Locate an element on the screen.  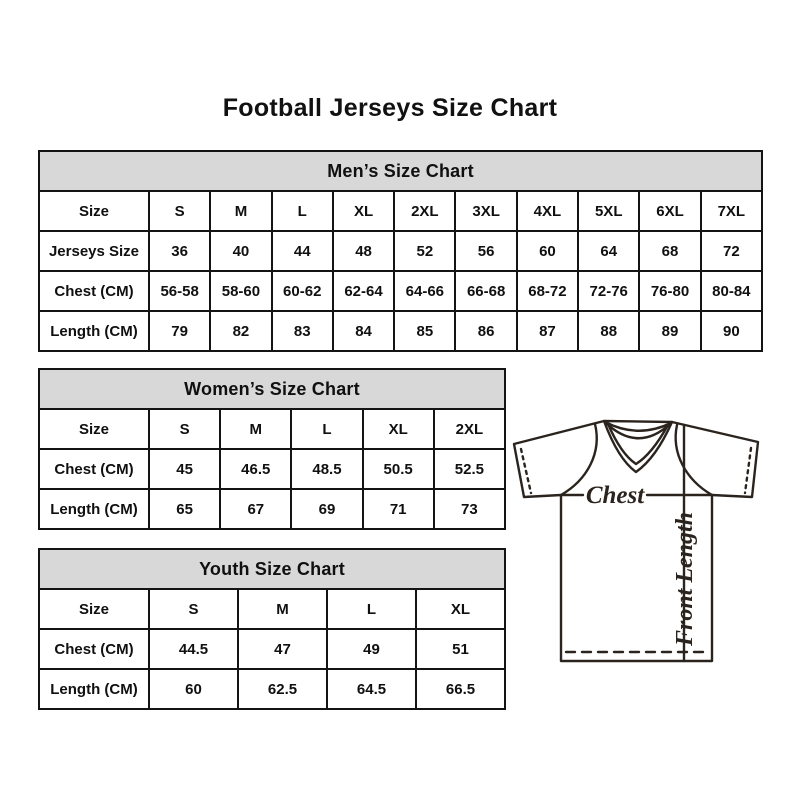
size-value-cell: 56 is located at coordinates (486, 251).